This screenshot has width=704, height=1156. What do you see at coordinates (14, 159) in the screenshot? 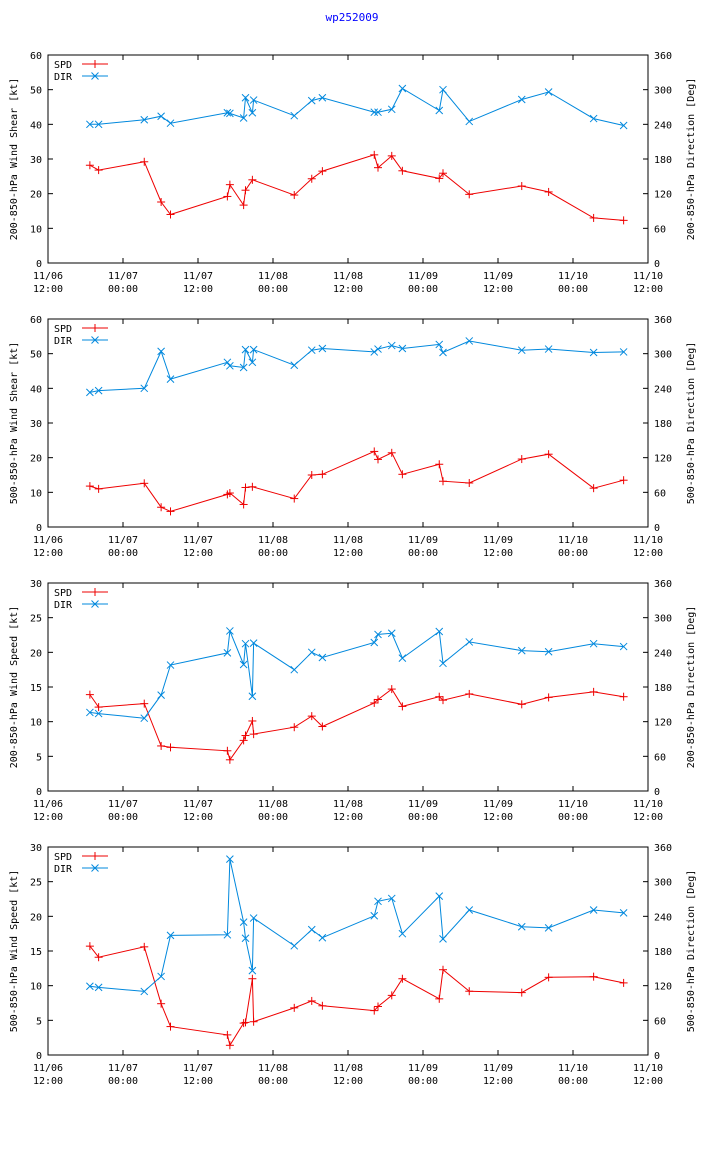
I see `y-left-axis-label: 200-850-hPa Wind Shear [kt]` at bounding box center [14, 159].